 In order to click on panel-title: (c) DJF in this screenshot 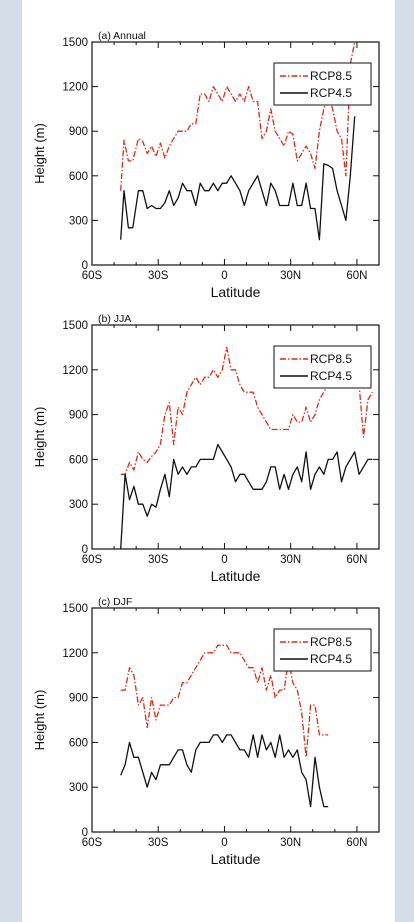, I will do `click(115, 602)`.